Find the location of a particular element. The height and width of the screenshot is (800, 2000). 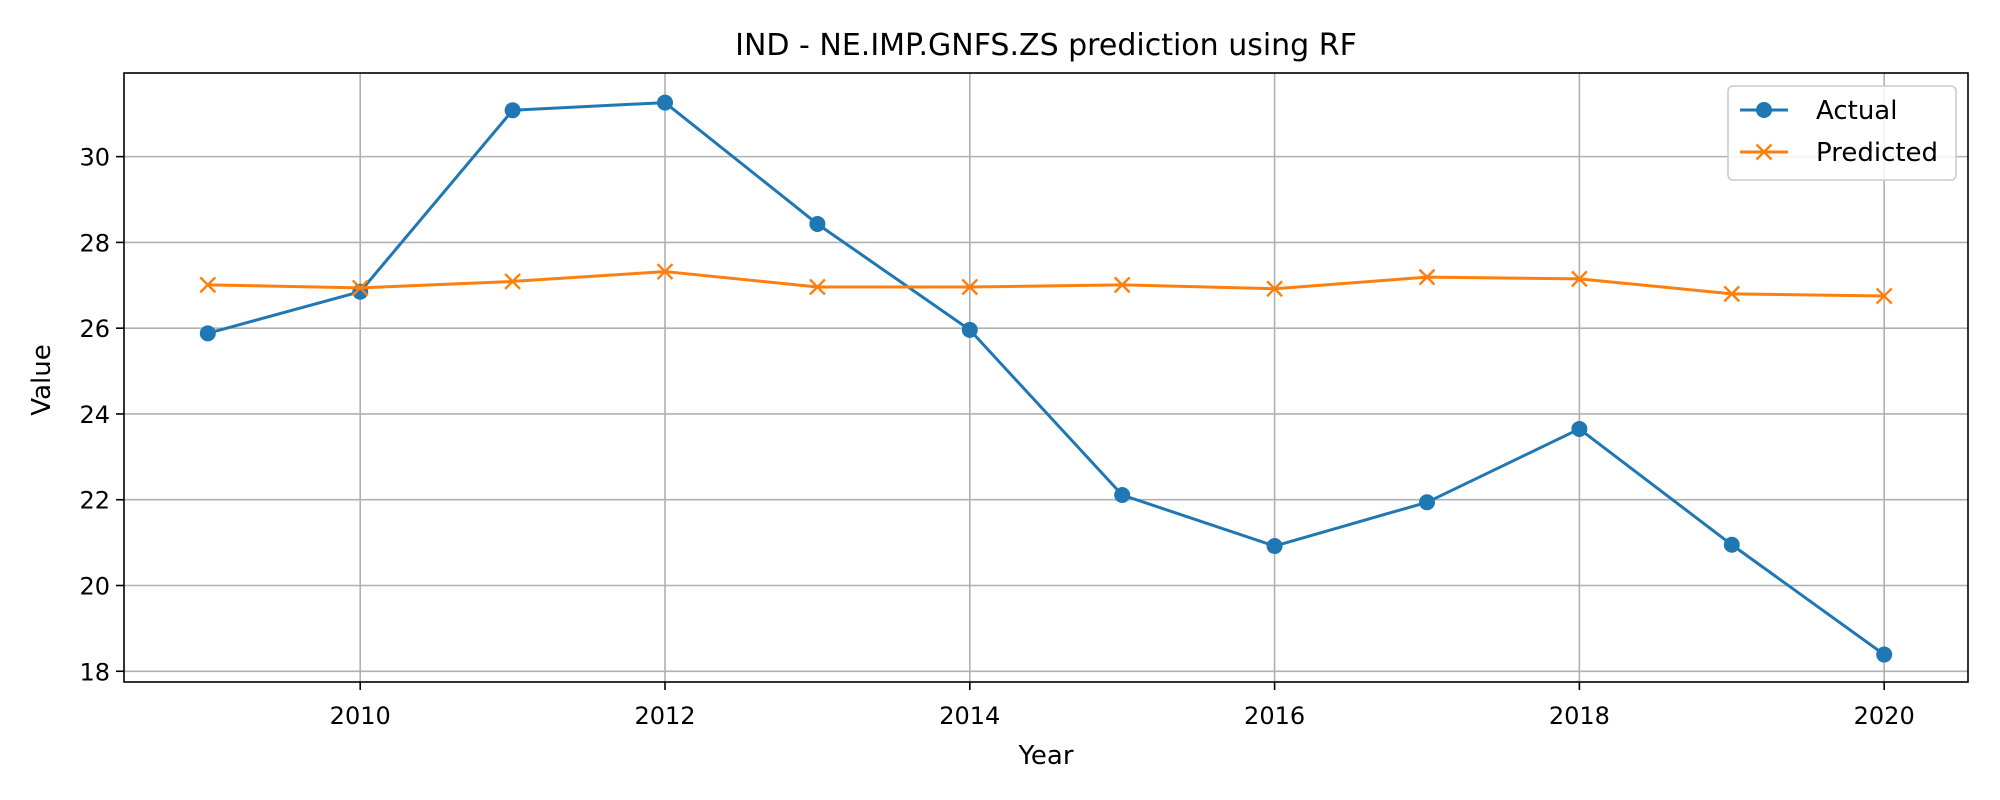

x-tick-label: 2014 is located at coordinates (969, 716).